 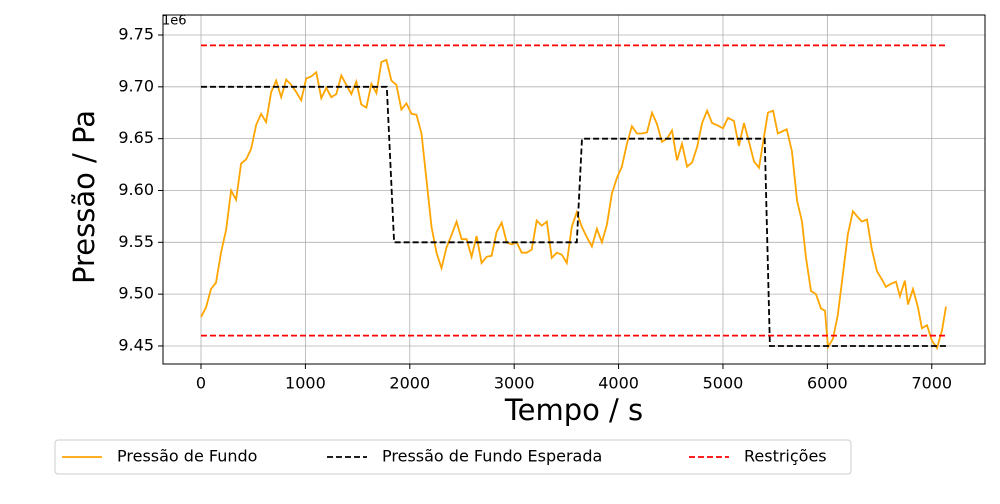 I want to click on y-tick-label: 9.60, so click(x=136, y=189).